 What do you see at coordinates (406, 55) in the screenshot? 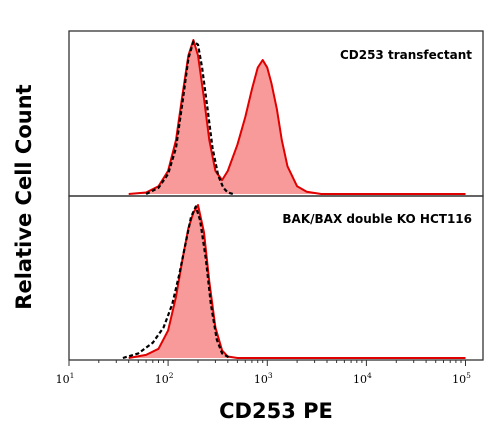
I see `panel-label: CD253 transfectant` at bounding box center [406, 55].